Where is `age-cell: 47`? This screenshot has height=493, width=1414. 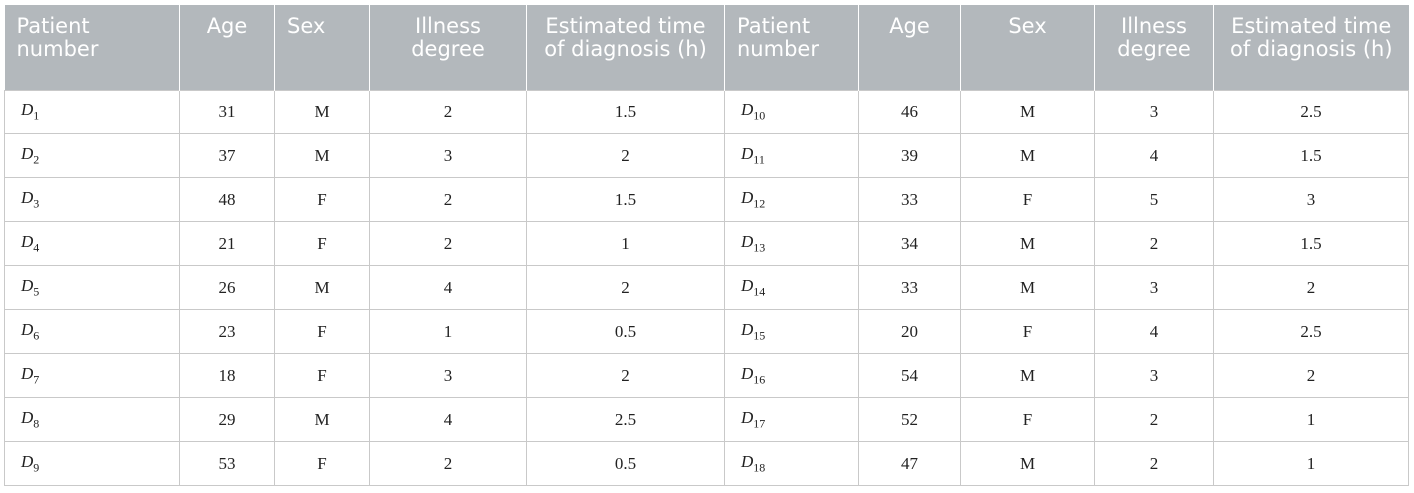
age-cell: 47 is located at coordinates (909, 463).